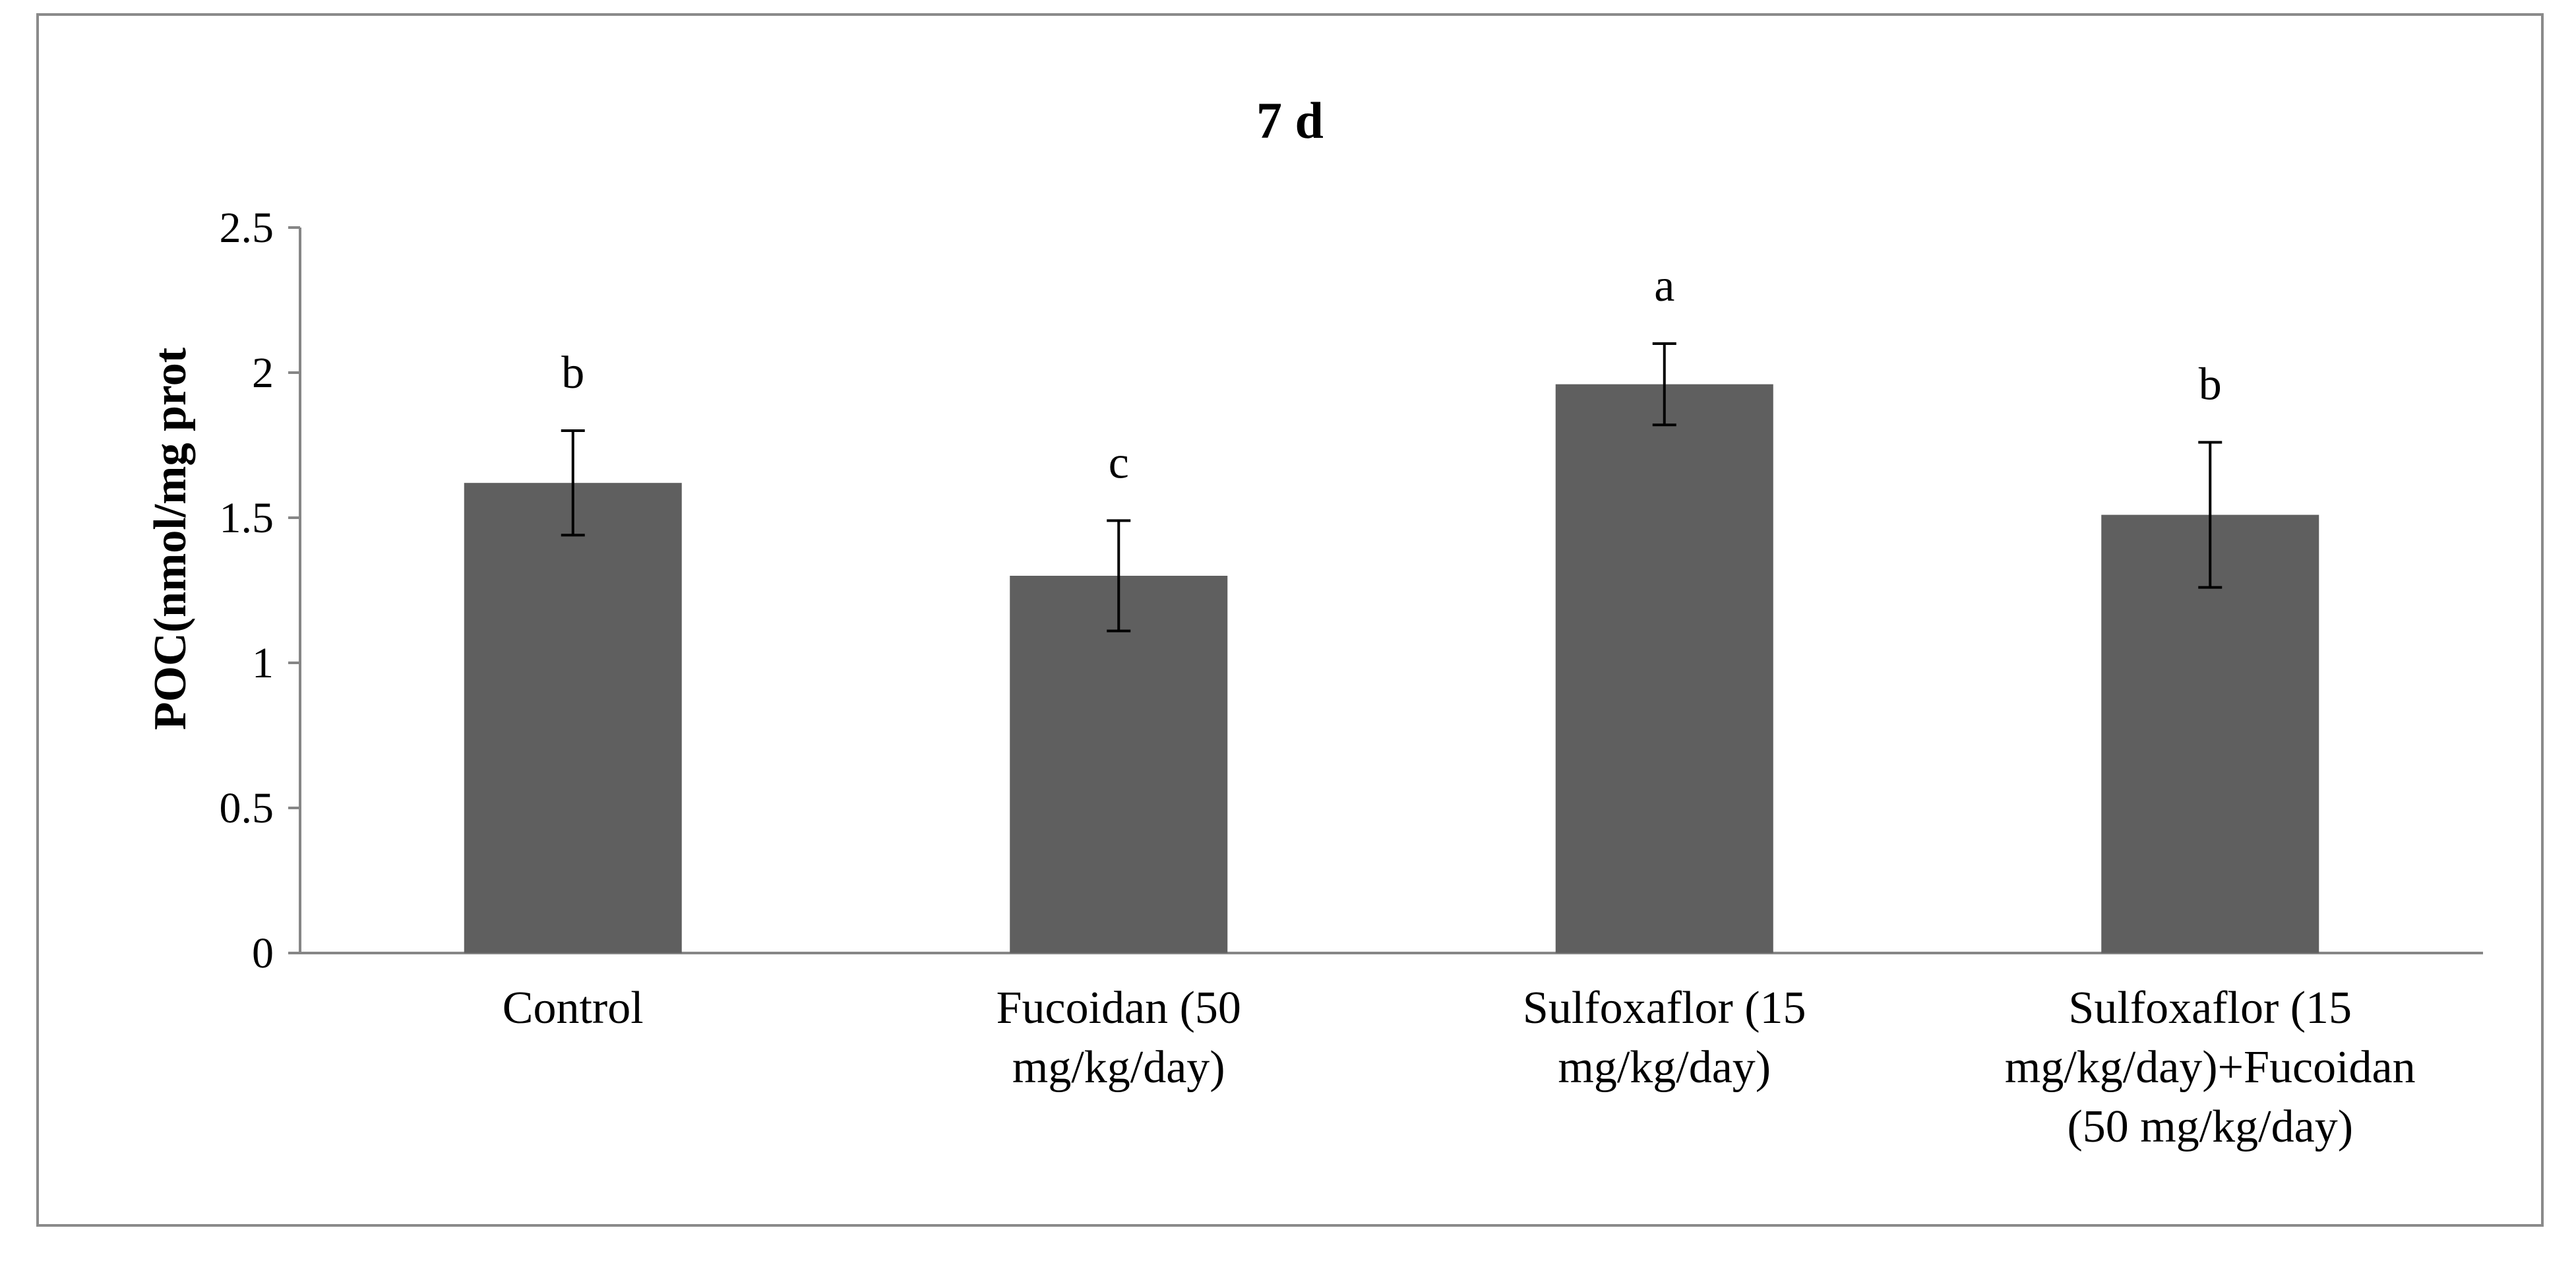 Image resolution: width=2576 pixels, height=1263 pixels. What do you see at coordinates (1119, 463) in the screenshot?
I see `significance-letter: c` at bounding box center [1119, 463].